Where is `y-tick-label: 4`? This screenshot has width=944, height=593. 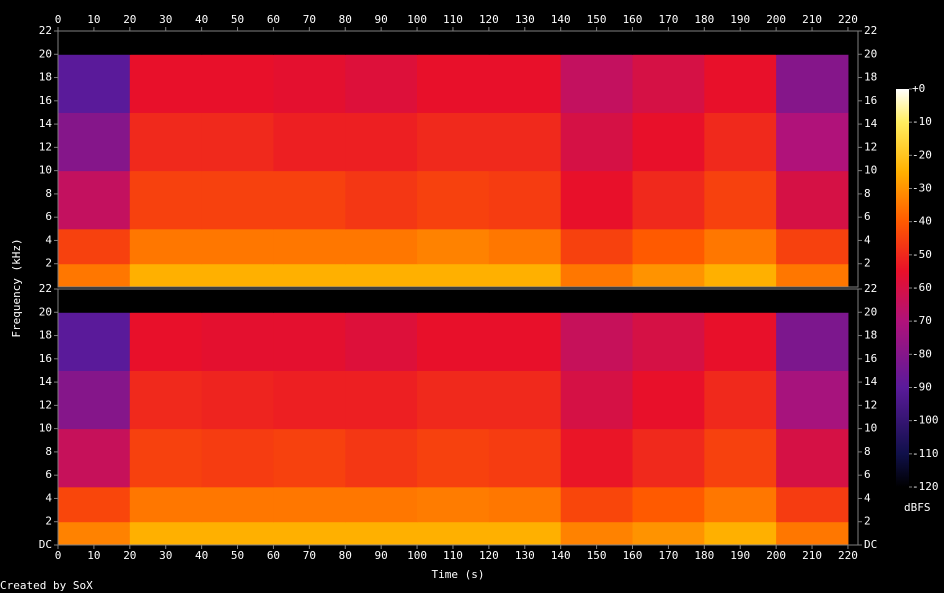
y-tick-label: 4 is located at coordinates (48, 239).